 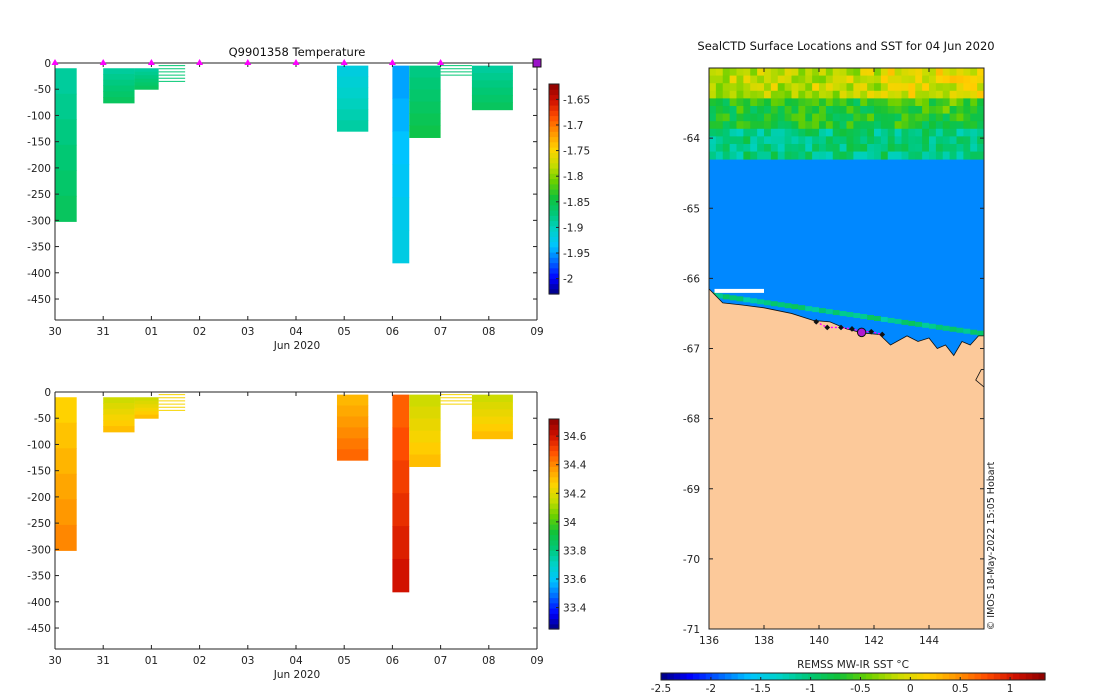 What do you see at coordinates (739, 290) in the screenshot?
I see `map-ice-fringe` at bounding box center [739, 290].